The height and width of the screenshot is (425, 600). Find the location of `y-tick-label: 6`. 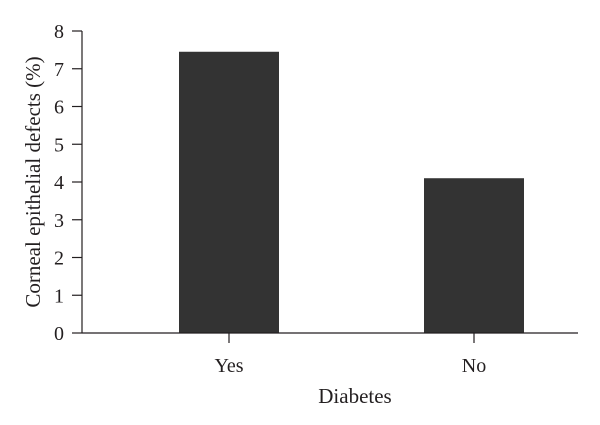

y-tick-label: 6 is located at coordinates (59, 108).